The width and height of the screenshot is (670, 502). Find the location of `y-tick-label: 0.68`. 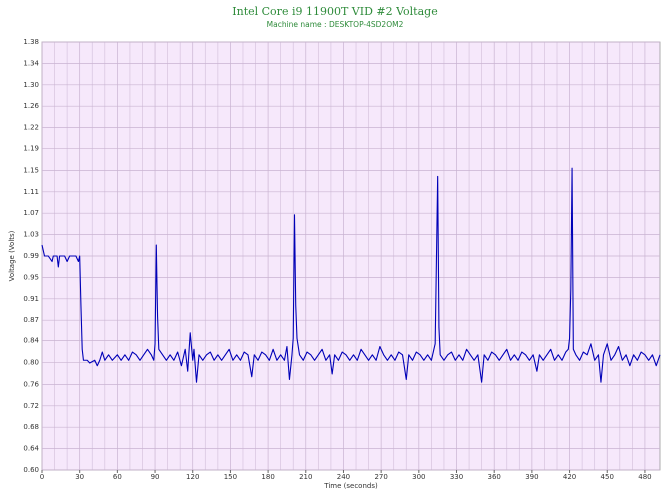

y-tick-label: 0.68 is located at coordinates (31, 427).